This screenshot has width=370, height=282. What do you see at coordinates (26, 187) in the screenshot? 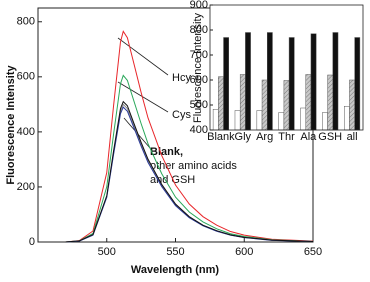
I see `y-tick-label: 200` at bounding box center [26, 187].